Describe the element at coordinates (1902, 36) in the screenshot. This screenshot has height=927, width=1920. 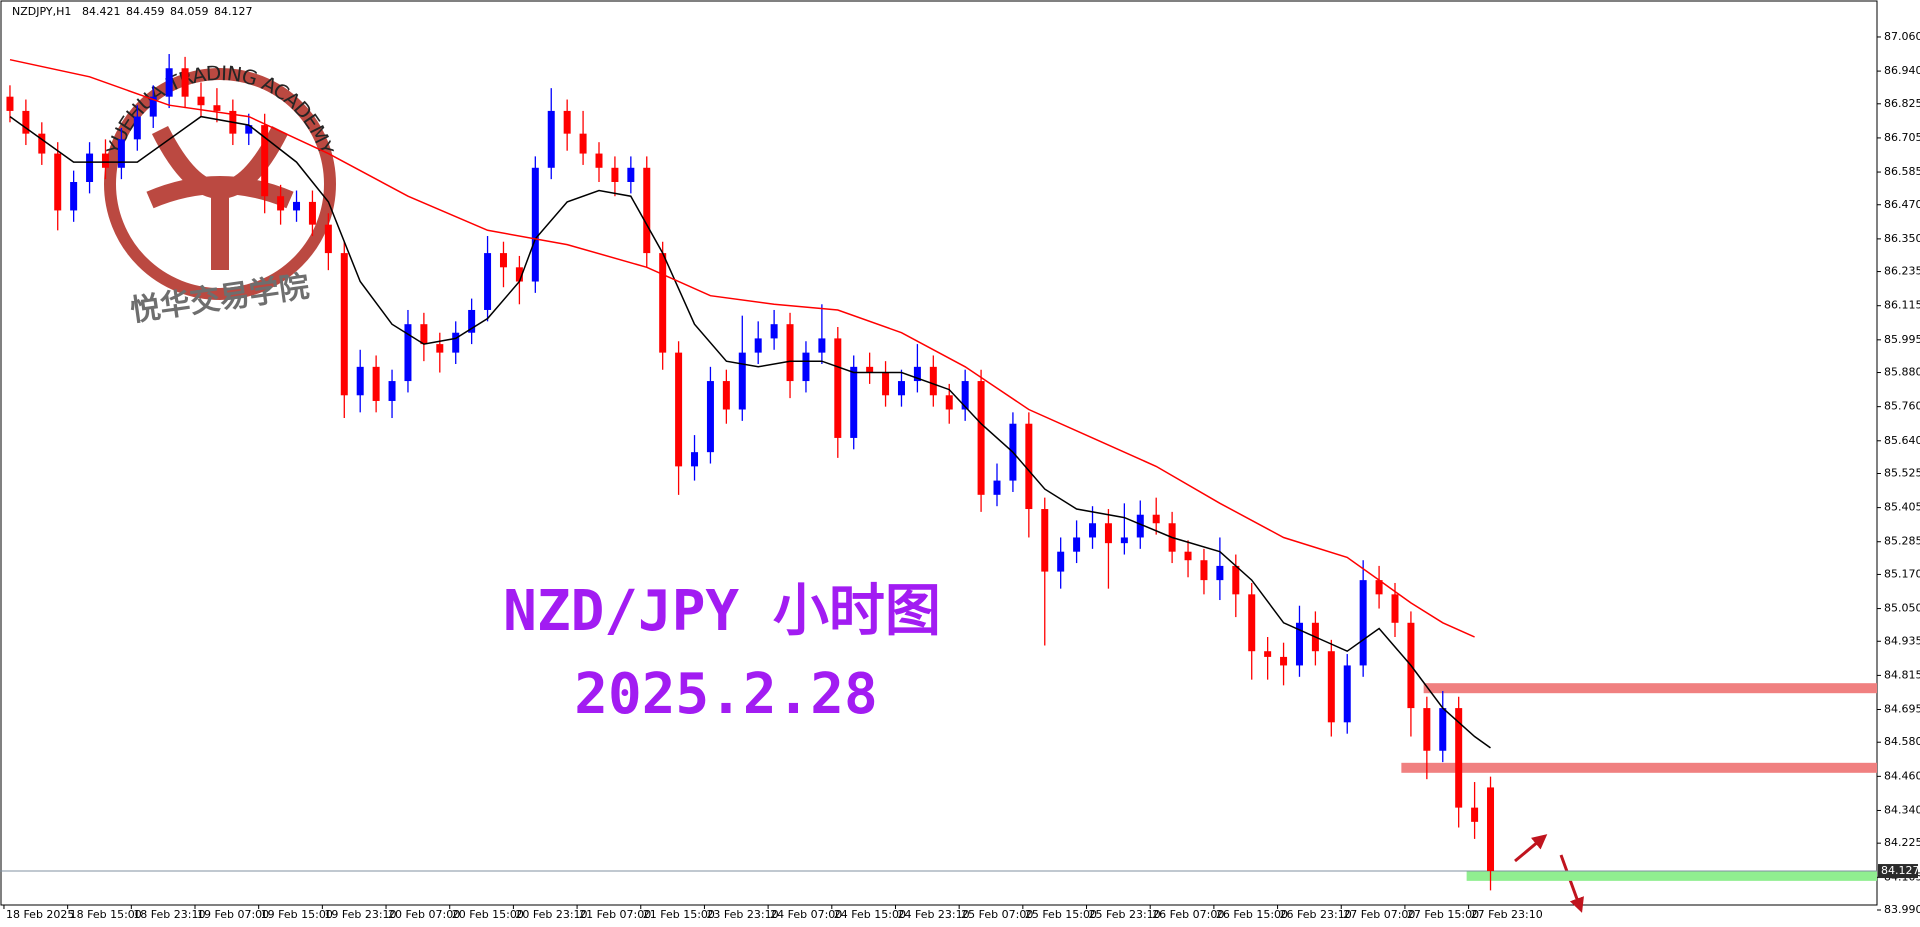
I see `y-tick-label: 87.060` at that location.